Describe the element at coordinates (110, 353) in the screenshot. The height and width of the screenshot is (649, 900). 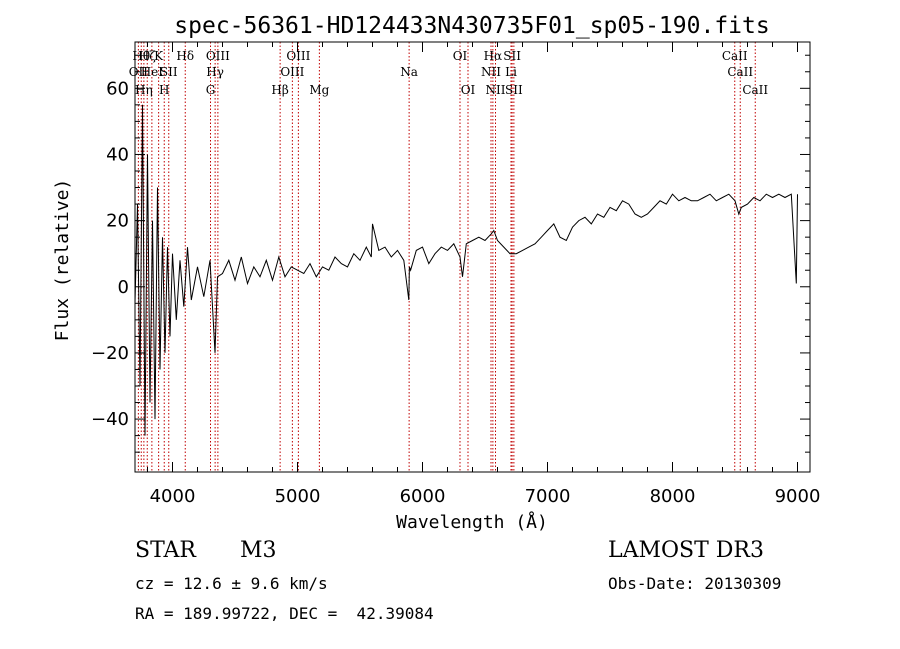
I see `y-tick-label: −20` at that location.